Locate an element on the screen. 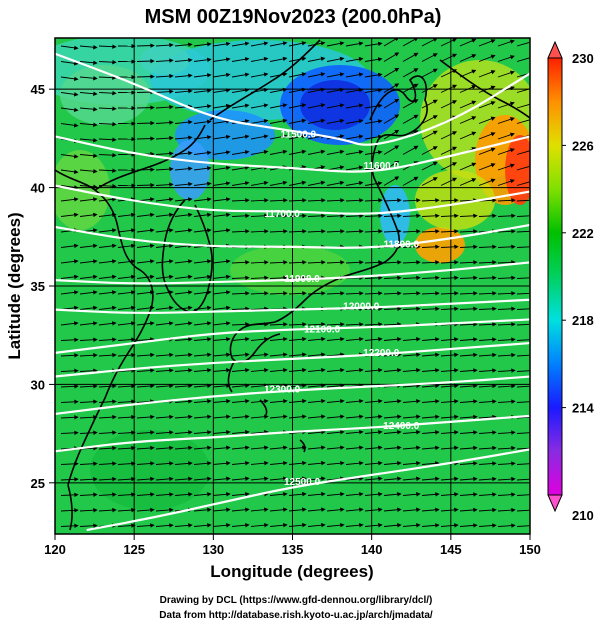 This screenshot has width=599, height=625. x-tick-label: 140 is located at coordinates (372, 549).